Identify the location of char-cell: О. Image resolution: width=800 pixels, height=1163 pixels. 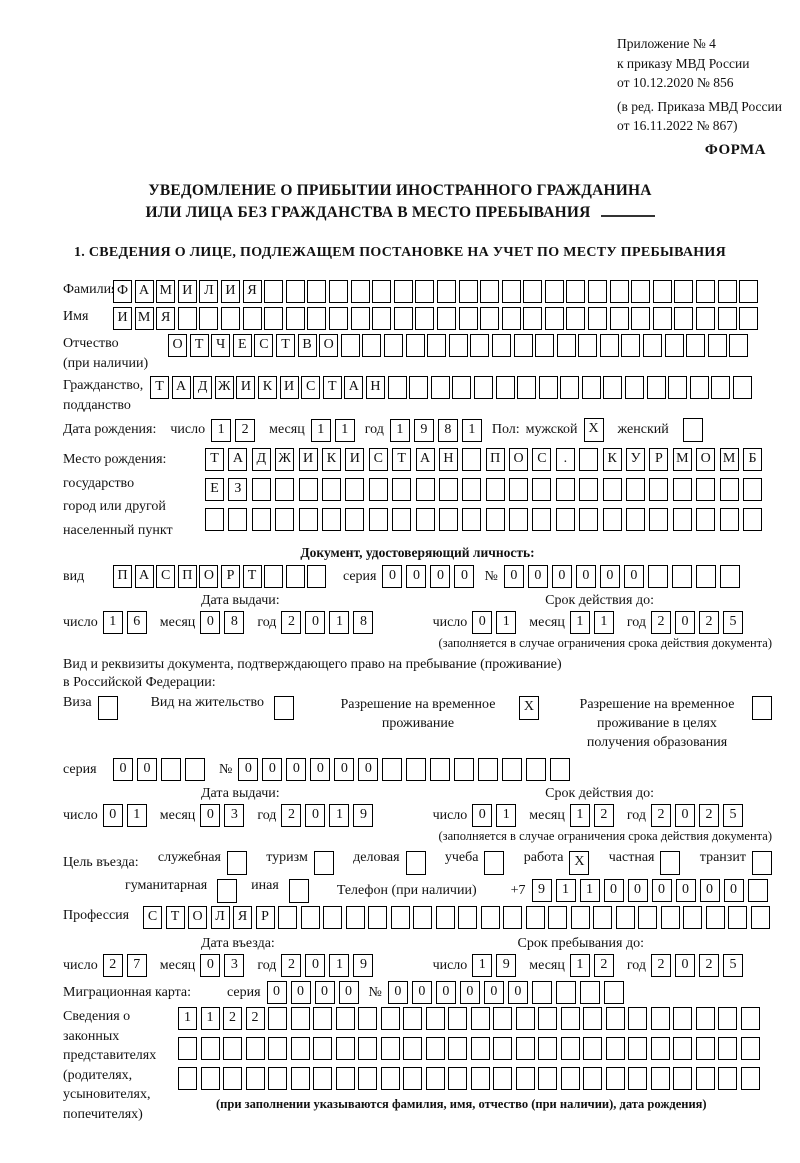
(329, 345).